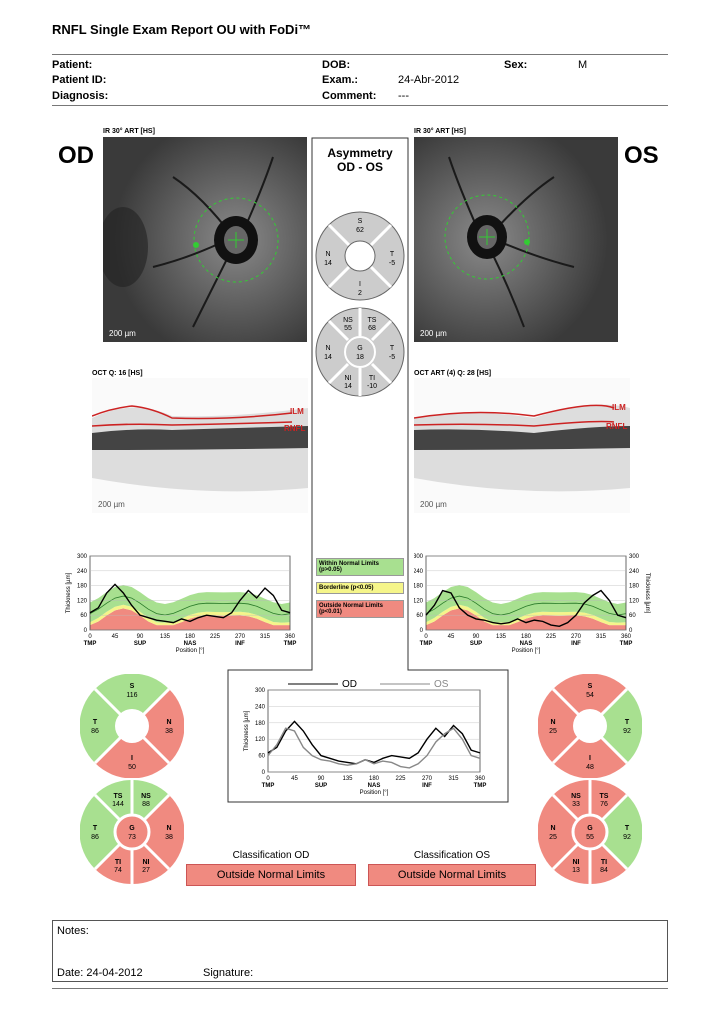 This screenshot has height=1024, width=724. I want to click on x-tick-label: 315, so click(265, 637).